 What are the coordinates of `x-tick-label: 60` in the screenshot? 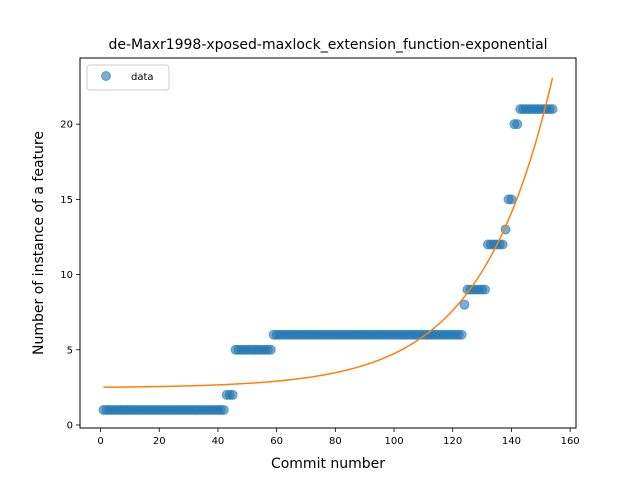 It's located at (276, 441).